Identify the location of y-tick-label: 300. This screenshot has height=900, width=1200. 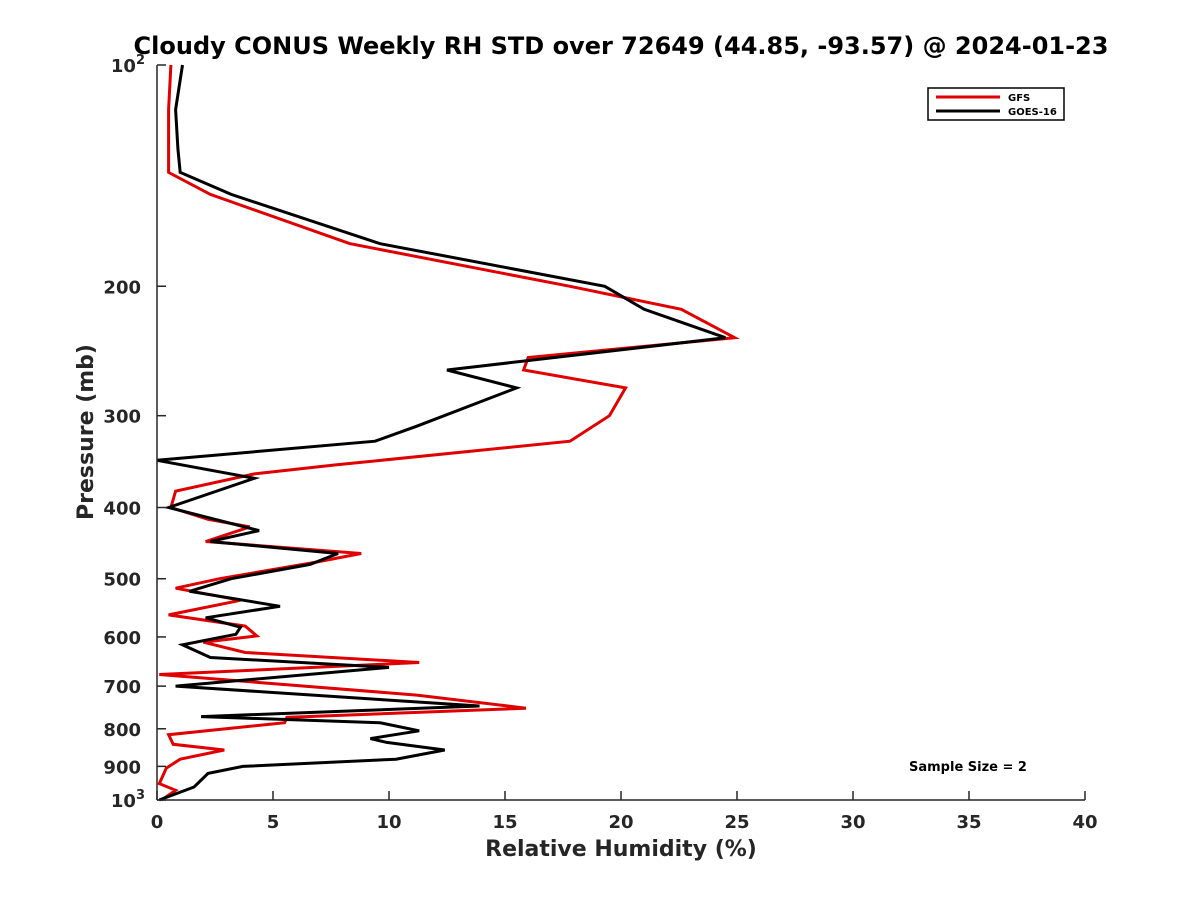
(122, 417).